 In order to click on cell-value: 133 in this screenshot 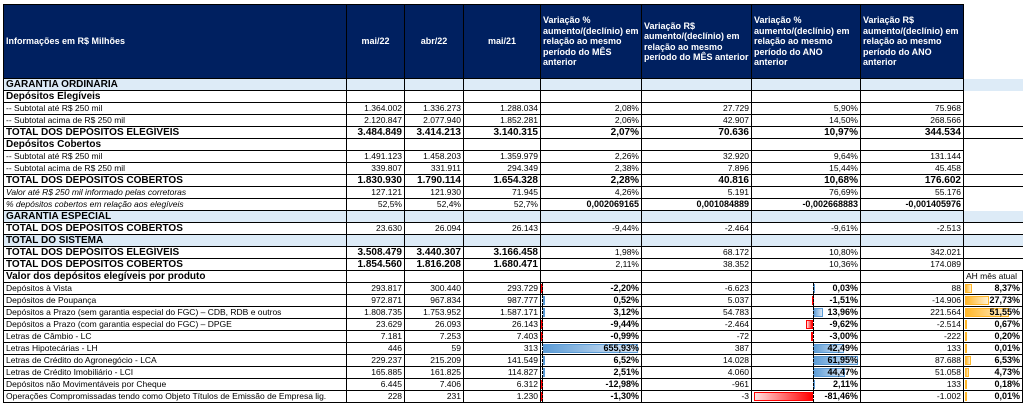, I will do `click(953, 384)`.